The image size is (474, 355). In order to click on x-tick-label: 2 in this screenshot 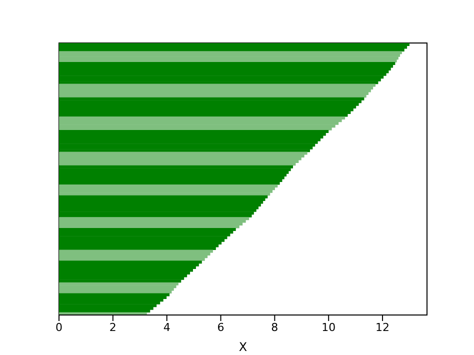, I will do `click(112, 327)`.